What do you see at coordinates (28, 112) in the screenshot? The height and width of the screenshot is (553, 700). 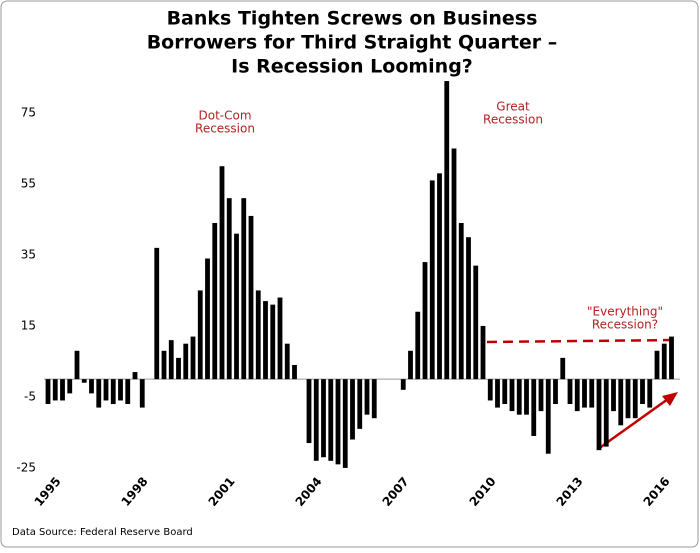 I see `y-tick-label: 75` at bounding box center [28, 112].